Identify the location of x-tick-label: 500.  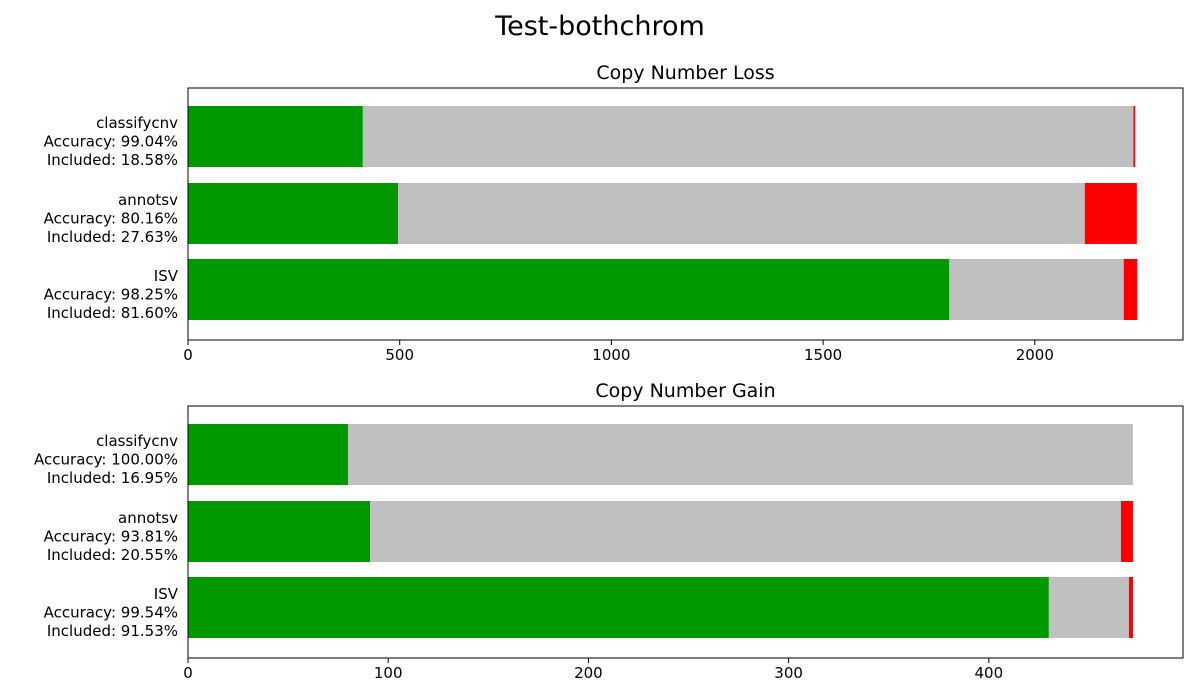
(399, 355).